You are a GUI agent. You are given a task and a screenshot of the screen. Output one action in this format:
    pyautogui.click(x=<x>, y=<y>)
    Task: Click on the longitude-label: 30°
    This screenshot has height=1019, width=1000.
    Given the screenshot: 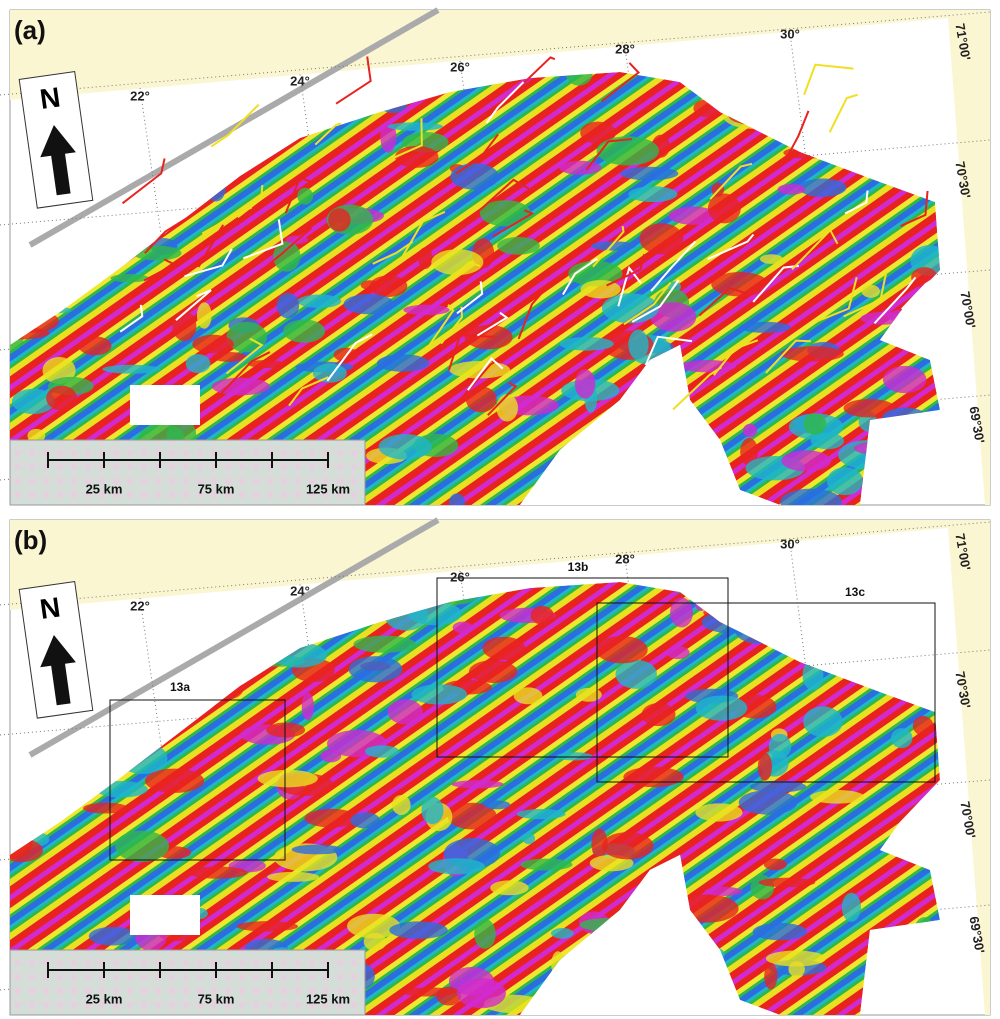 What is the action you would take?
    pyautogui.click(x=790, y=543)
    